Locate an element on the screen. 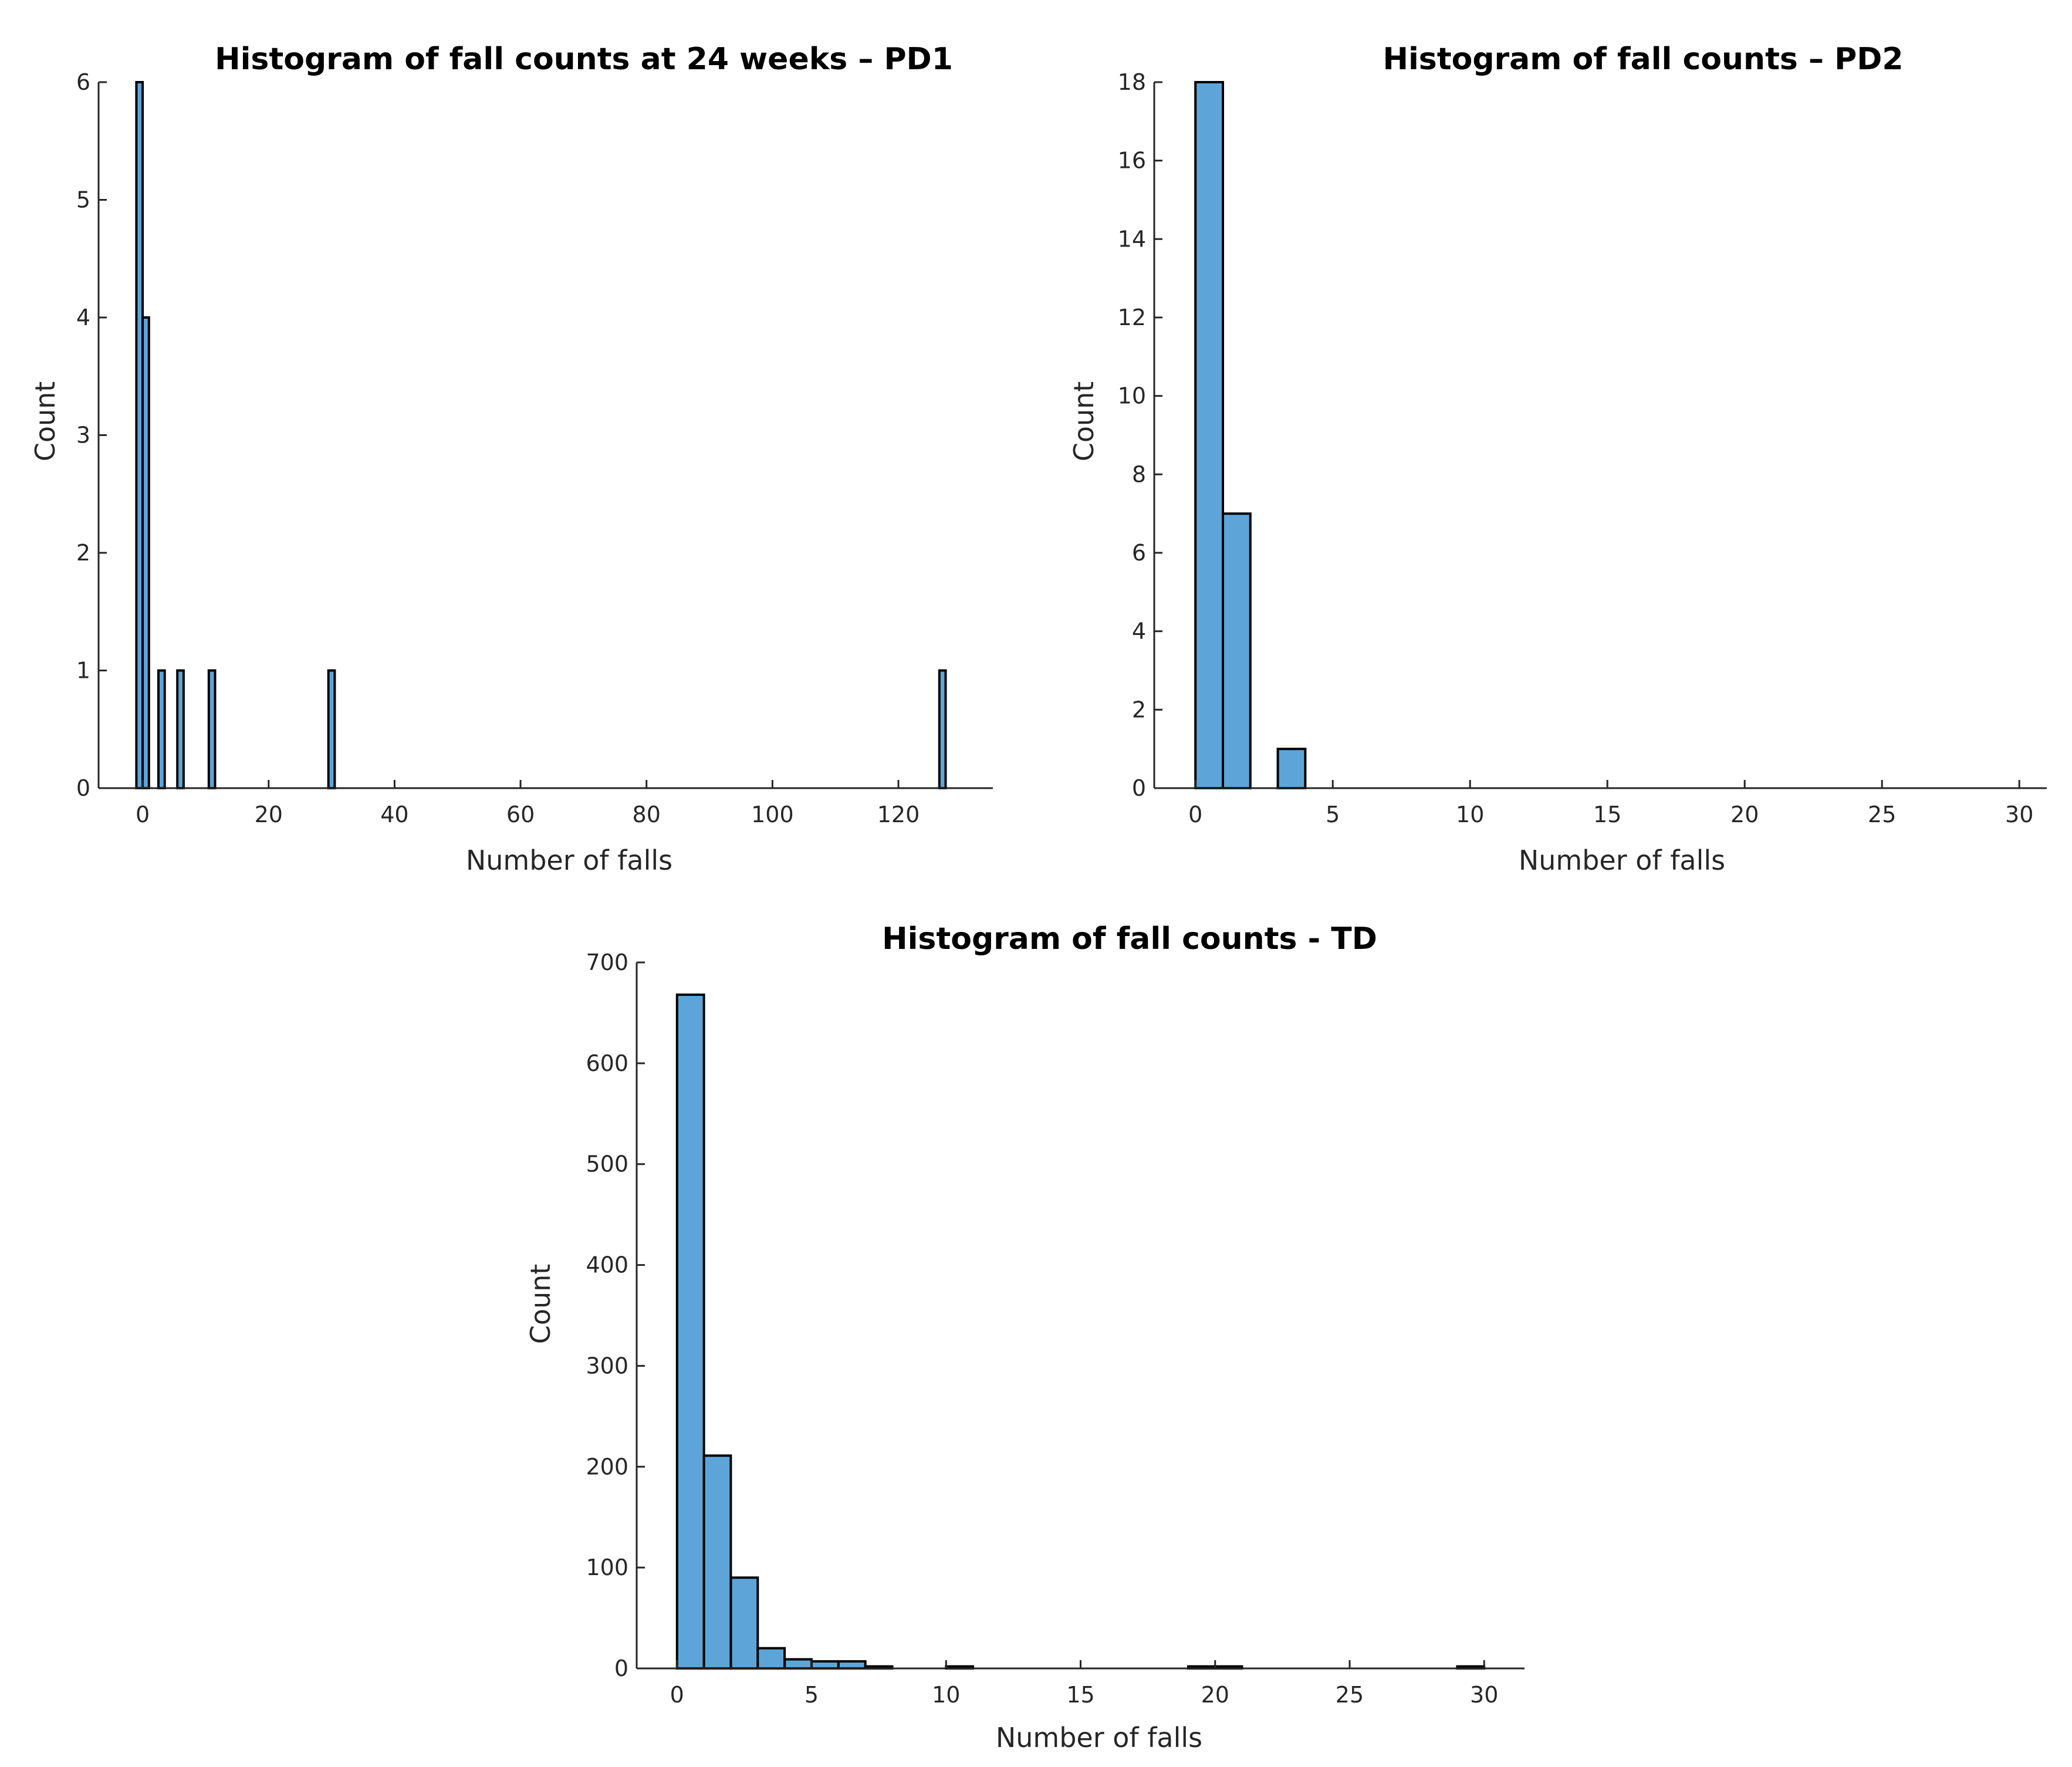  chart-pd2-y-tick-label: 8 is located at coordinates (1139, 474).